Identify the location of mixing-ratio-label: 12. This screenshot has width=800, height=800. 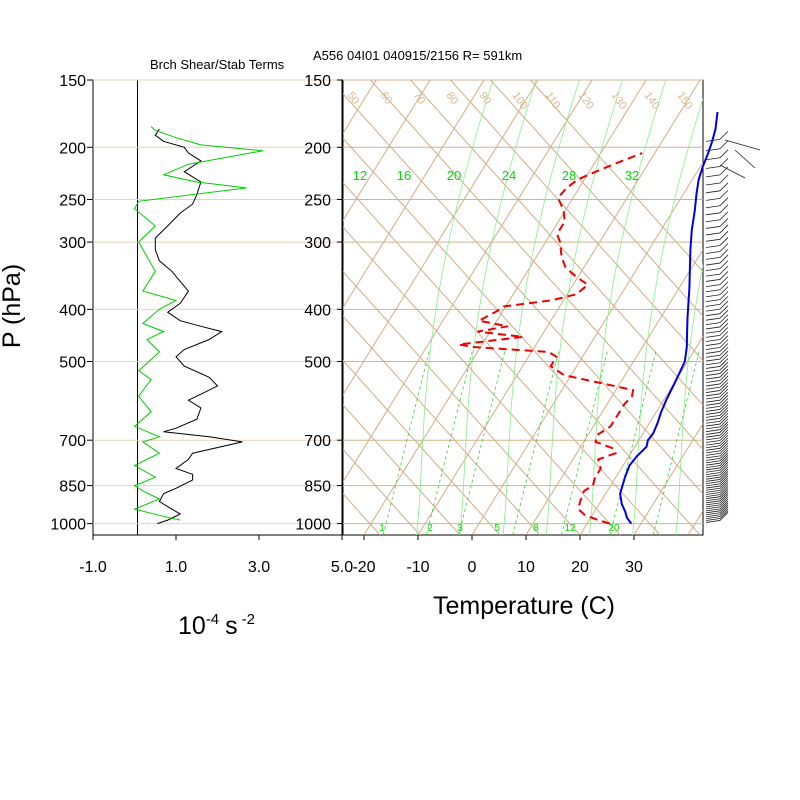
(570, 528).